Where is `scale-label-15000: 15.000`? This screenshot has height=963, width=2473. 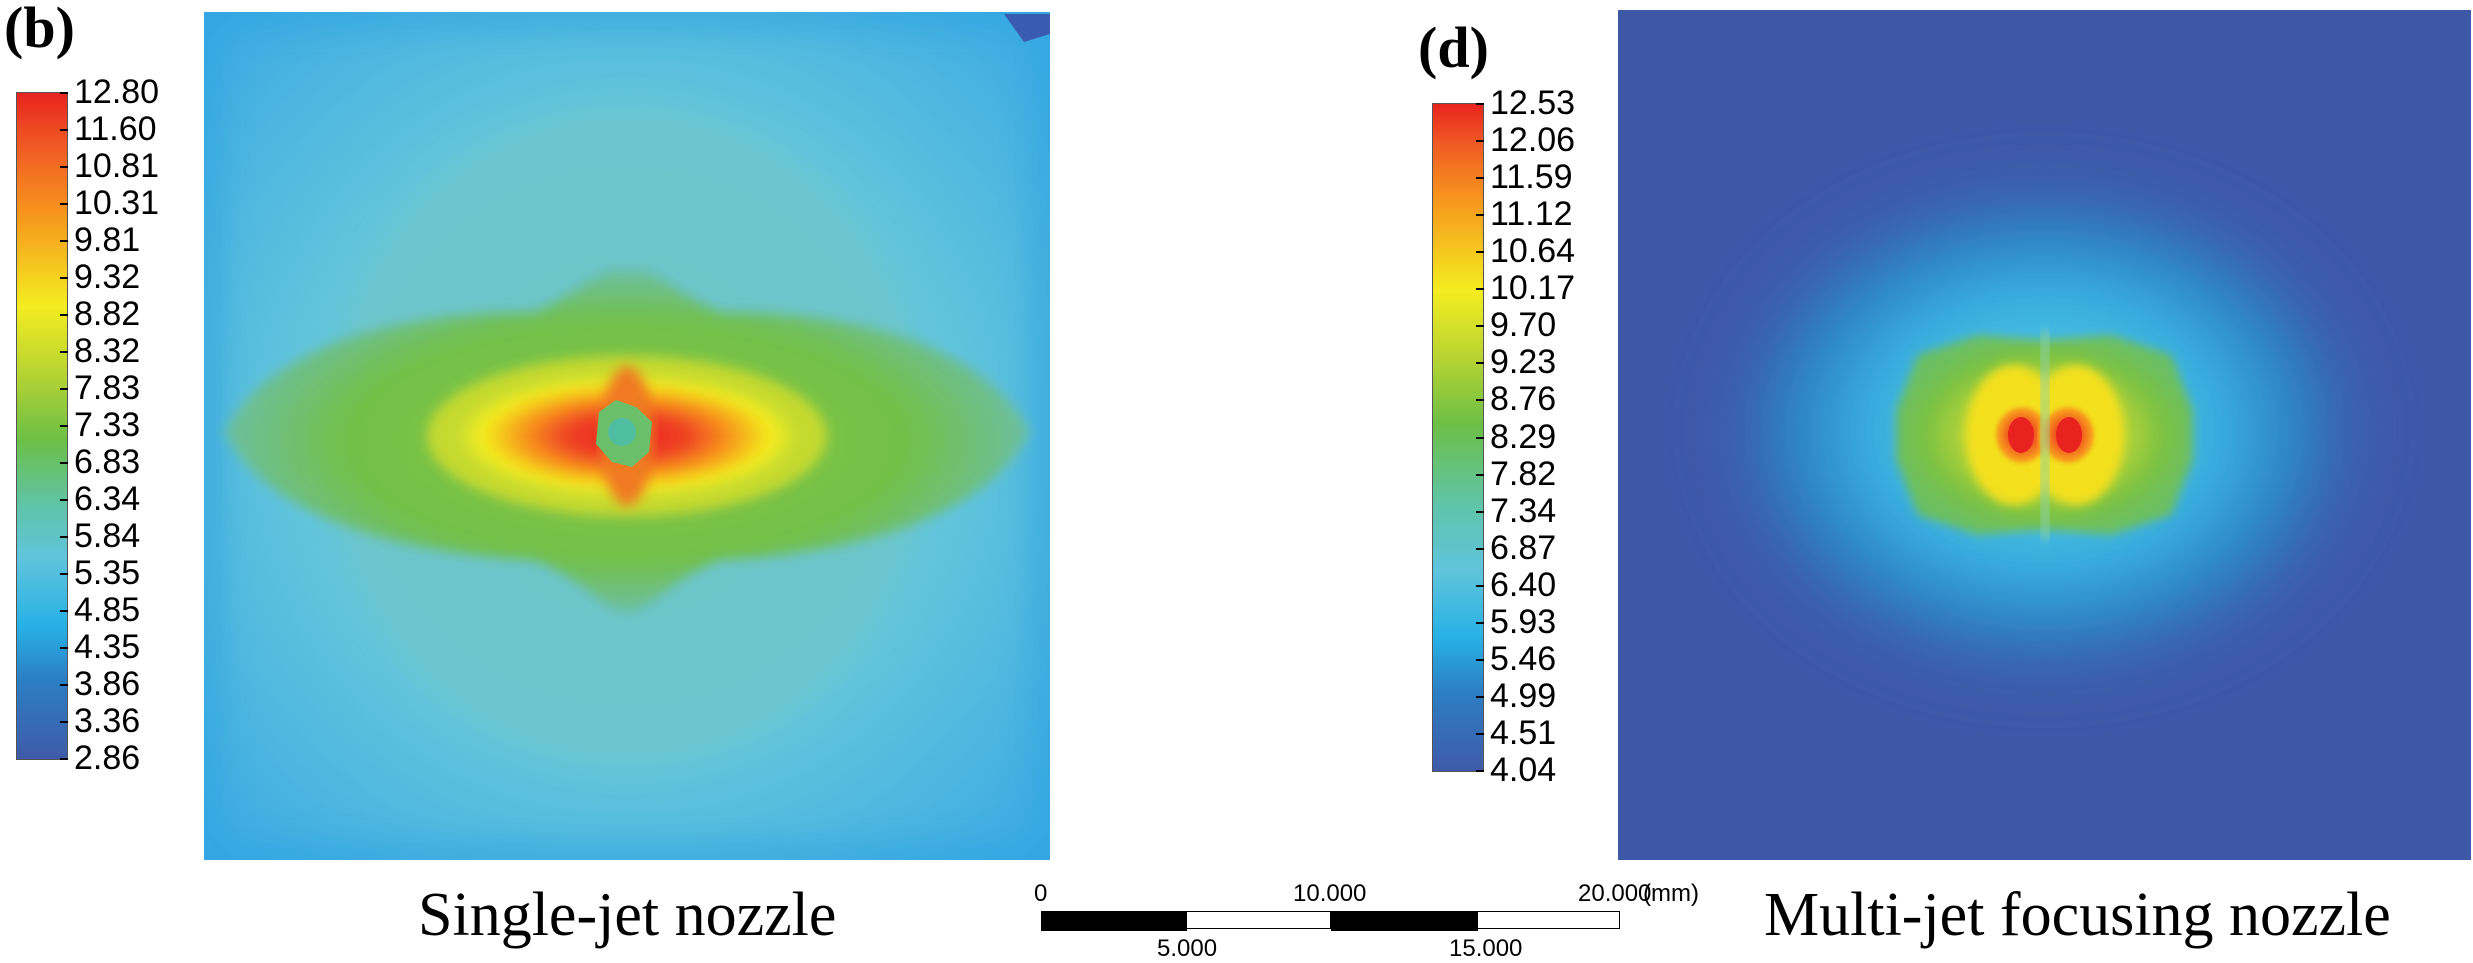
scale-label-15000: 15.000 is located at coordinates (1486, 948).